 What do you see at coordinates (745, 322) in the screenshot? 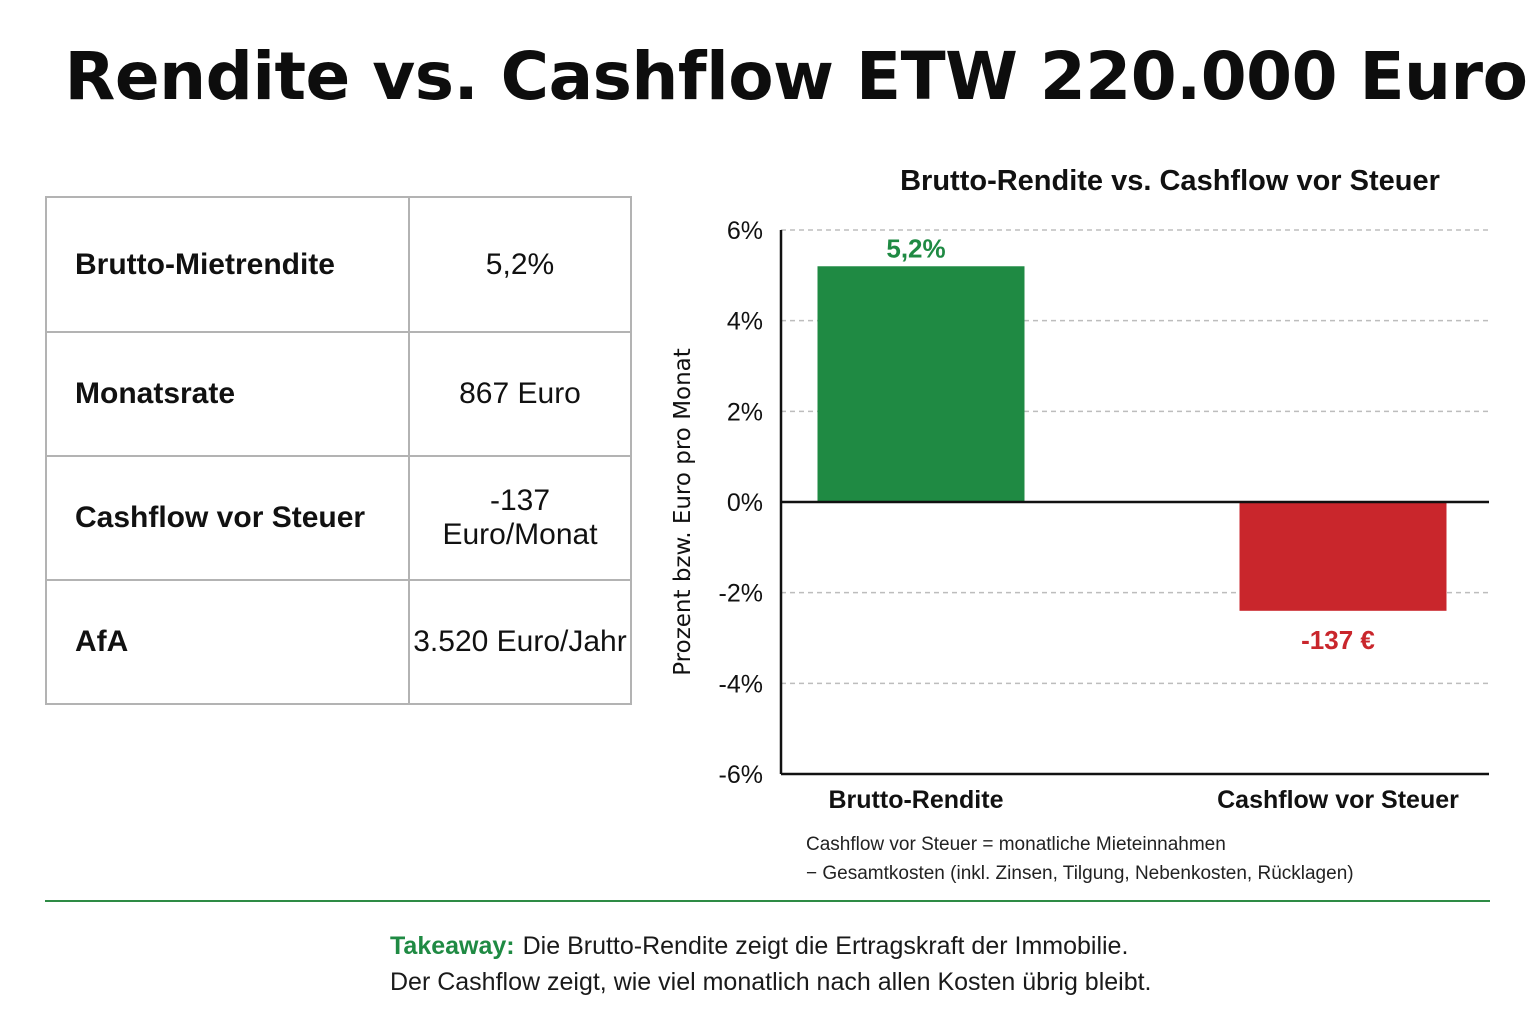
I see `y-tick-label: 4%` at bounding box center [745, 322].